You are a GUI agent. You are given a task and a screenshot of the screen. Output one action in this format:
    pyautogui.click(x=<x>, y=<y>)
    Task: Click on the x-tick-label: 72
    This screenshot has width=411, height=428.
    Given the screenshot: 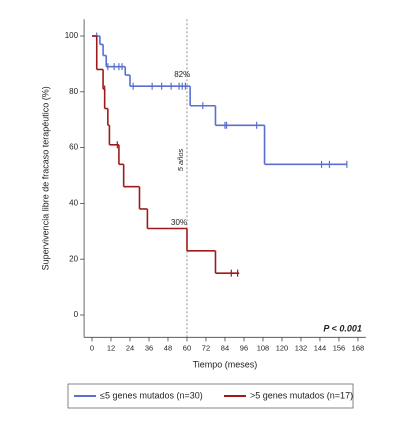 What is the action you would take?
    pyautogui.click(x=206, y=347)
    